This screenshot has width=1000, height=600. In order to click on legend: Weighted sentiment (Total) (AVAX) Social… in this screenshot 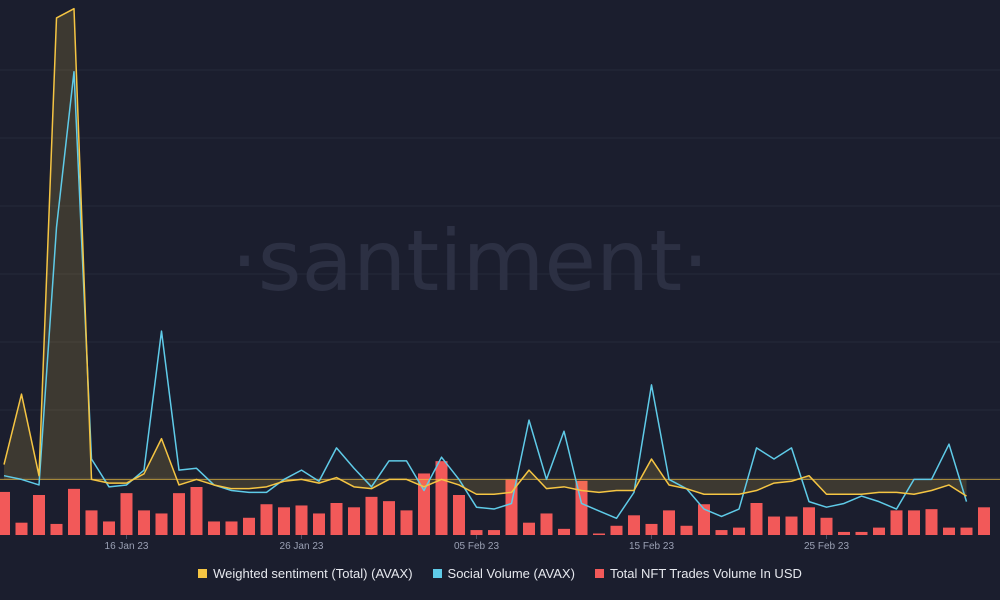, I will do `click(500, 573)`.